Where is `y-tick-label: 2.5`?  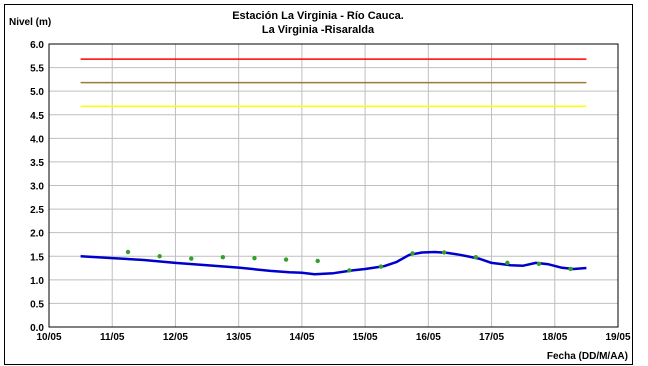
y-tick-label: 2.5 is located at coordinates (37, 210).